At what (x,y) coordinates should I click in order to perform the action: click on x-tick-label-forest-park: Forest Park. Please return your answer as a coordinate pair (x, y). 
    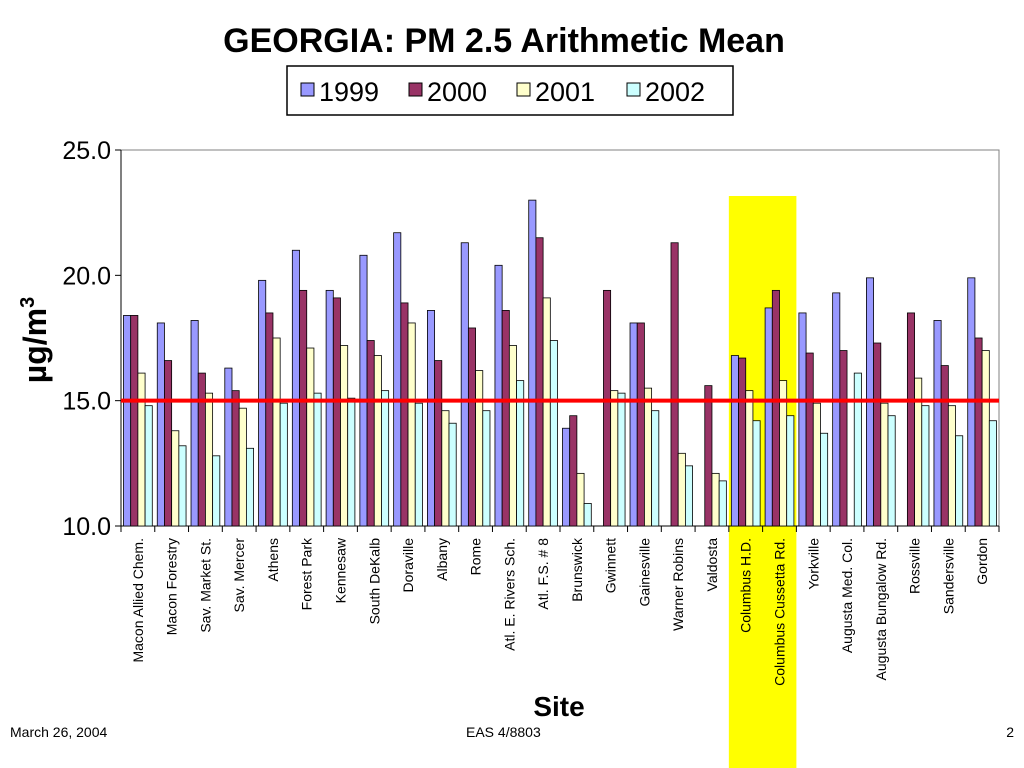
    Looking at the image, I should click on (307, 573).